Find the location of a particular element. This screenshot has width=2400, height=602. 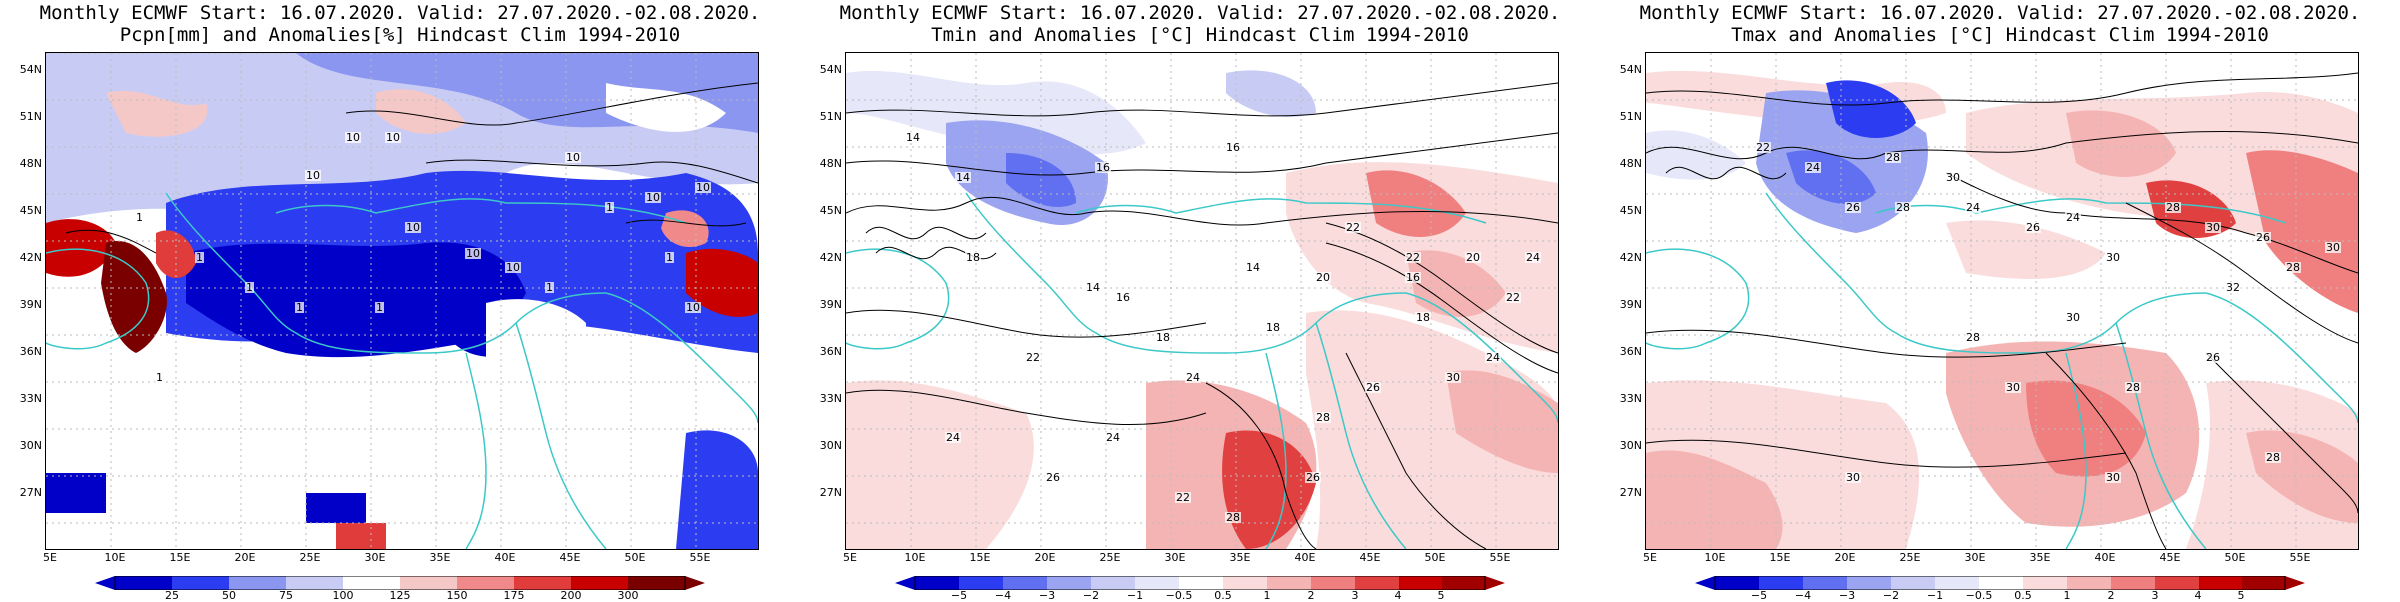

colorbar-tick: 2 is located at coordinates (2111, 595).